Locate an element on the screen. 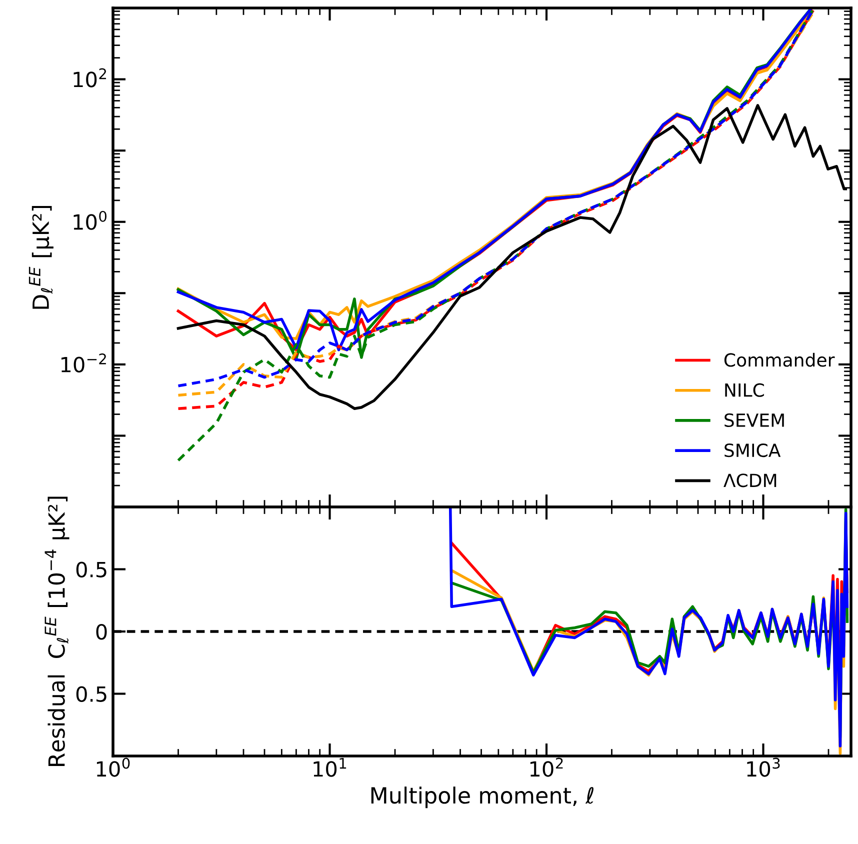 This screenshot has height=844, width=858. legend-label: ΛCDM is located at coordinates (750, 481).